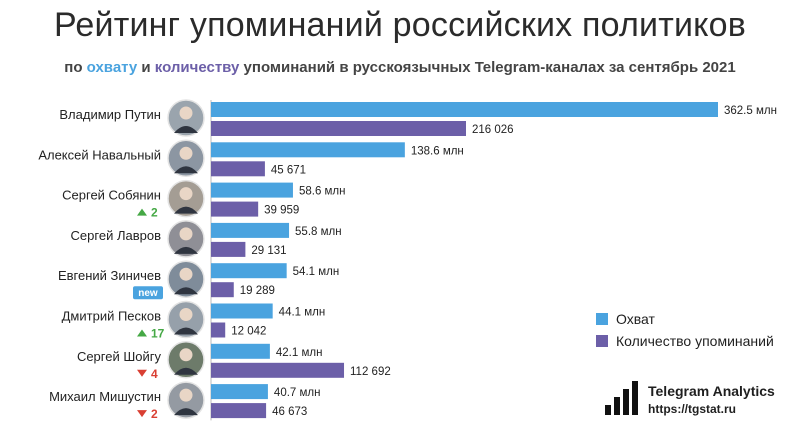  What do you see at coordinates (602, 319) in the screenshot?
I see `legend-swatch-reach` at bounding box center [602, 319].